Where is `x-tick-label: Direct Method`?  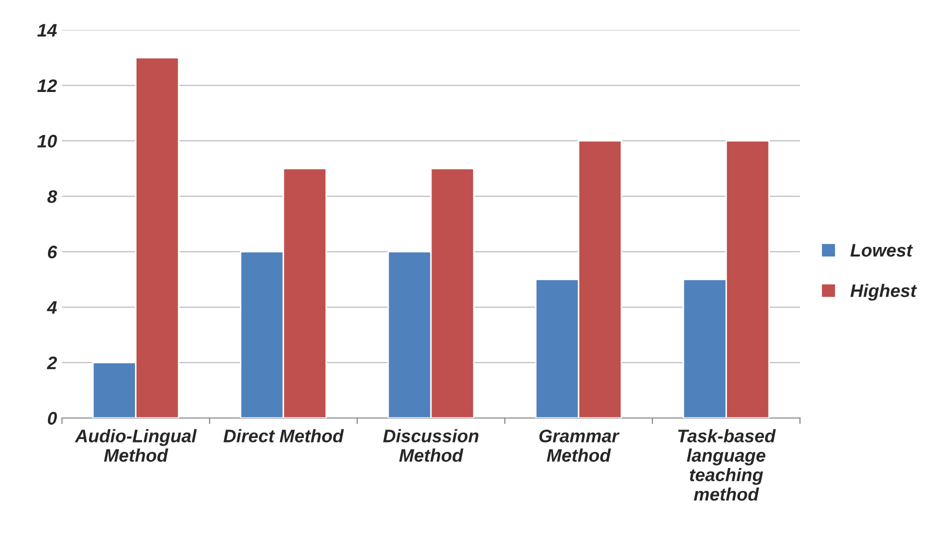
x-tick-label: Direct Method is located at coordinates (284, 435).